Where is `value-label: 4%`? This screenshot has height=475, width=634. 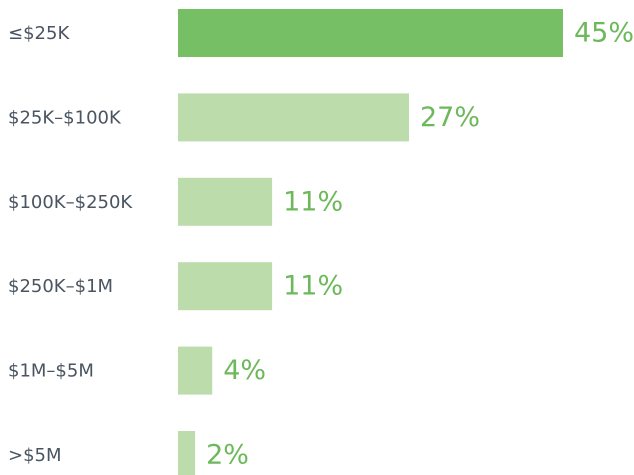
value-label: 4% is located at coordinates (244, 370).